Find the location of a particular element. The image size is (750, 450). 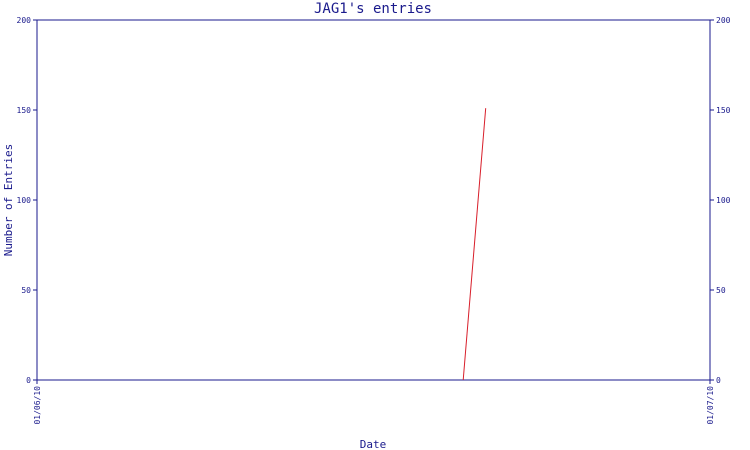

x-axis-label: Date is located at coordinates (373, 444).